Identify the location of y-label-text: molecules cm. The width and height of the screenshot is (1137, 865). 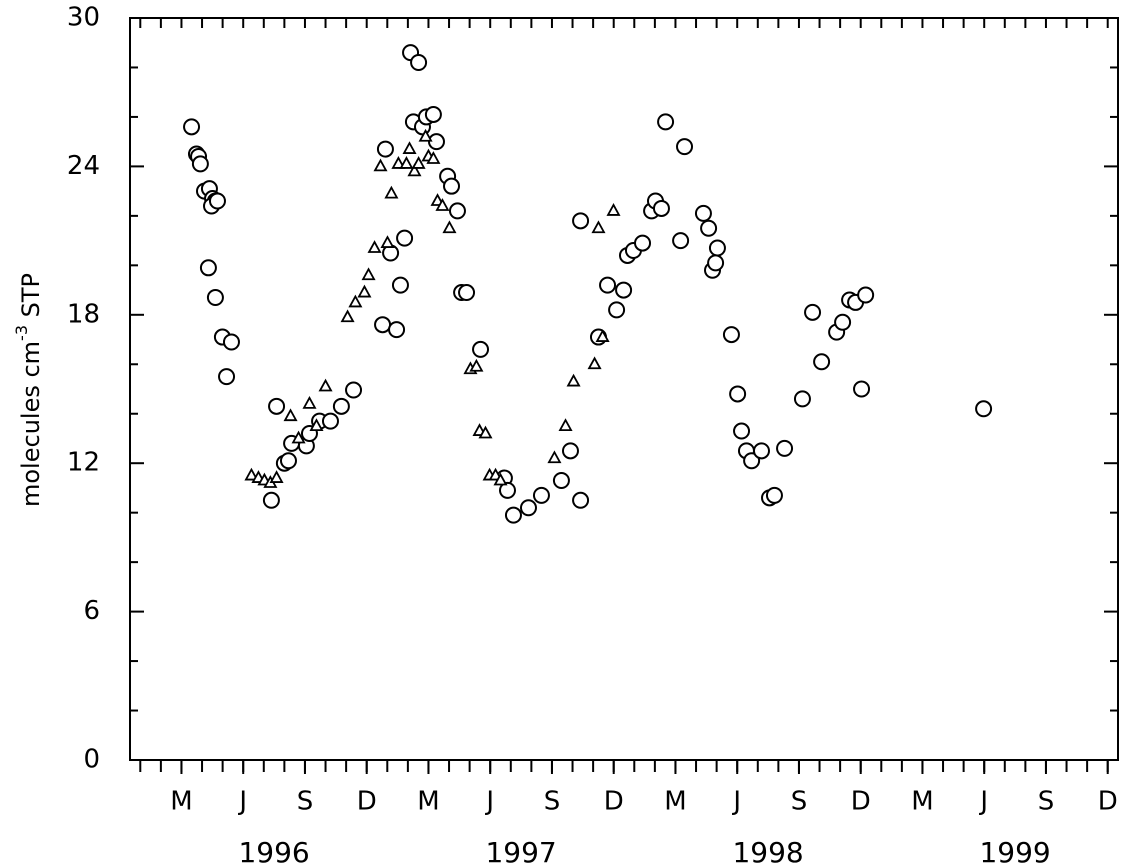
(31, 424).